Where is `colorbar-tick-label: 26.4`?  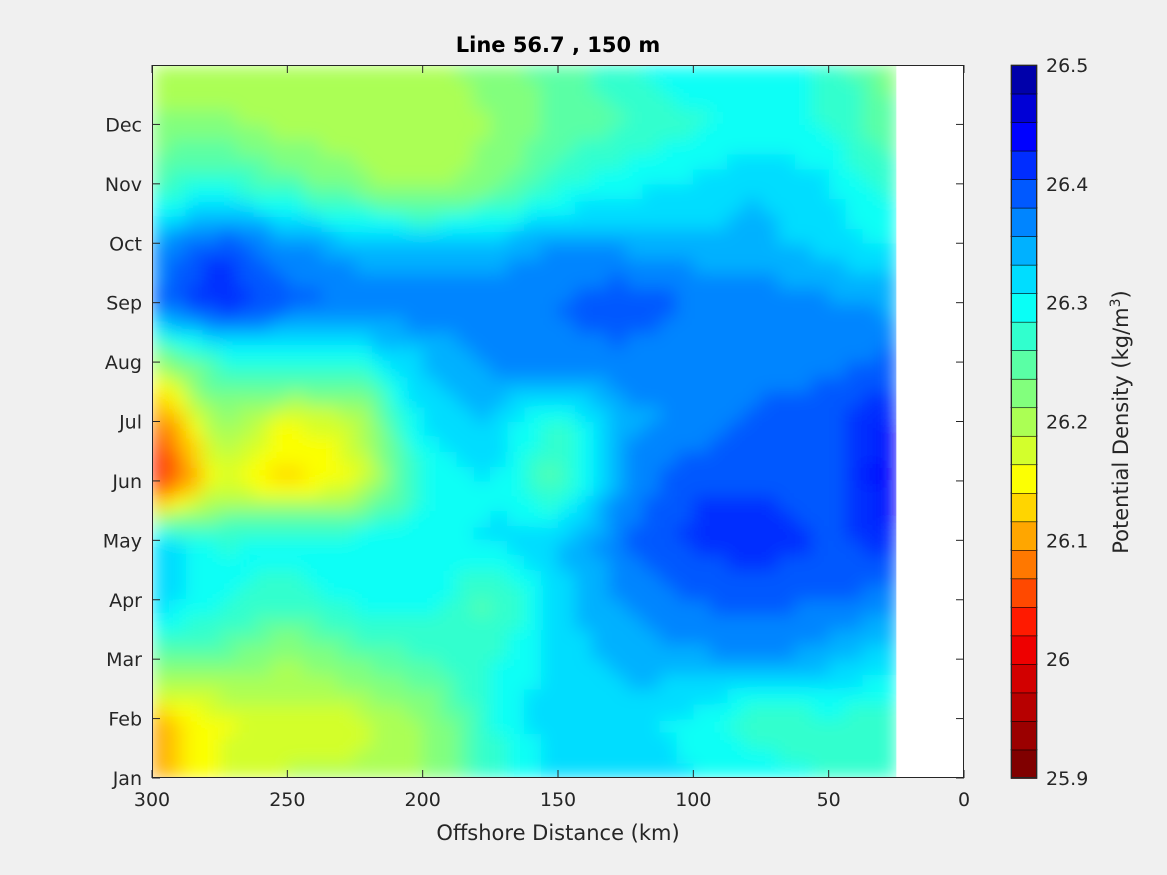 colorbar-tick-label: 26.4 is located at coordinates (1067, 185).